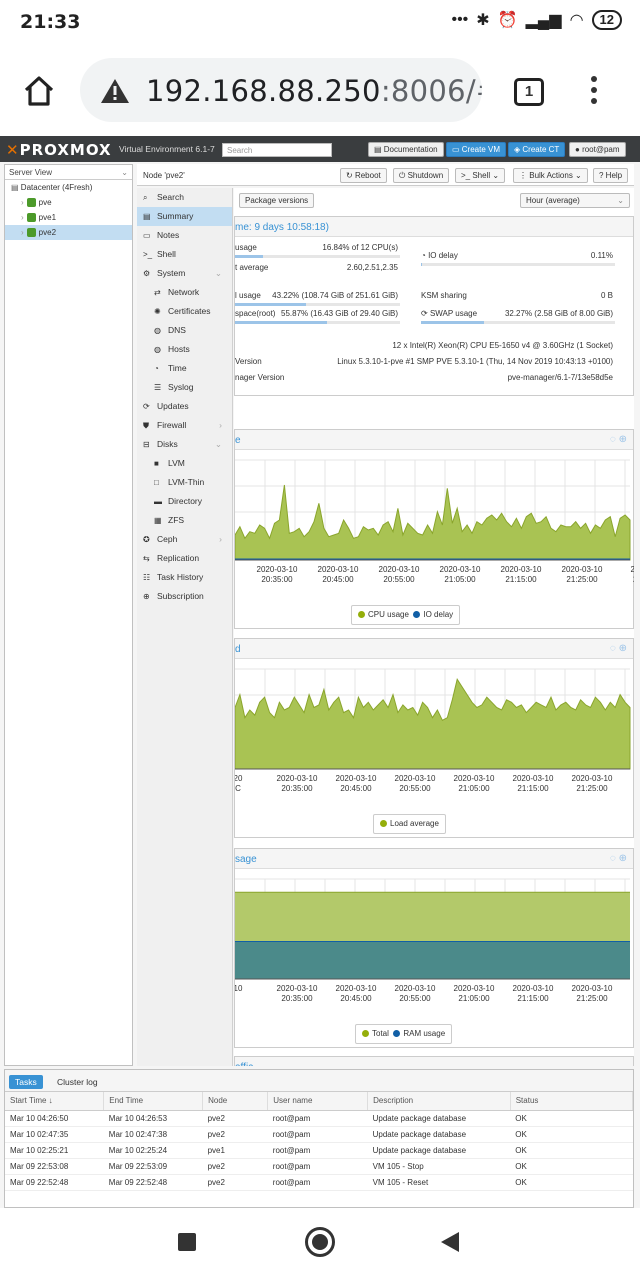 This screenshot has width=640, height=1280. I want to click on menu-item-summary: ▤ Summary, so click(184, 216).